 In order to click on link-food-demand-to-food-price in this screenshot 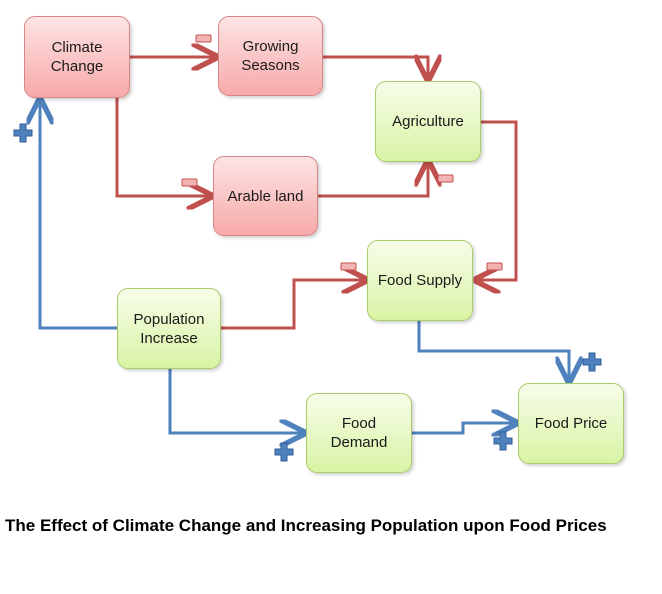, I will do `click(463, 428)`.